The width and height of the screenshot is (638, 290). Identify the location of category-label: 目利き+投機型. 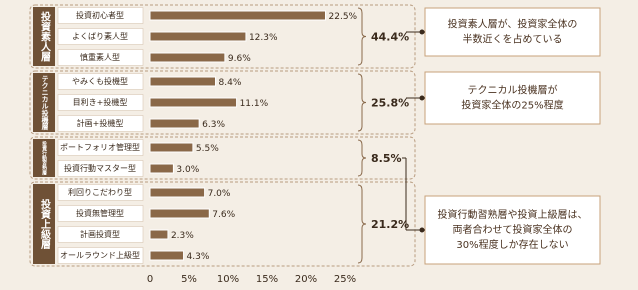
(100, 102).